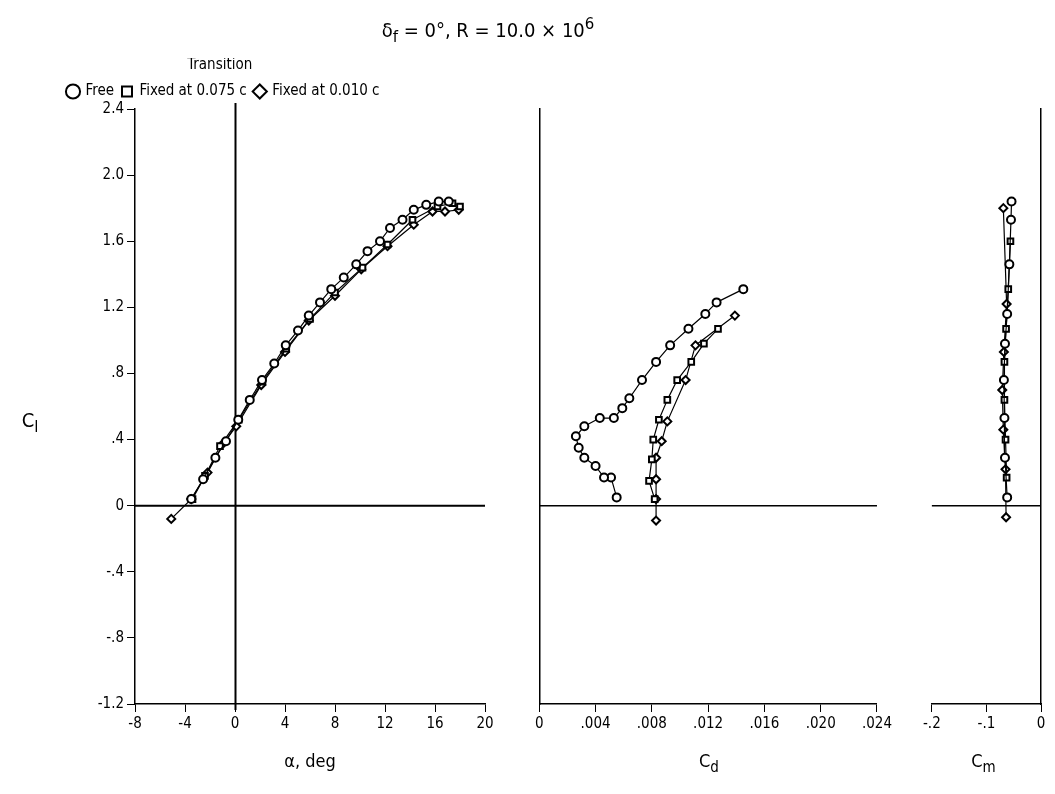  Describe the element at coordinates (931, 722) in the screenshot. I see `x-tick-label: -.2` at that location.